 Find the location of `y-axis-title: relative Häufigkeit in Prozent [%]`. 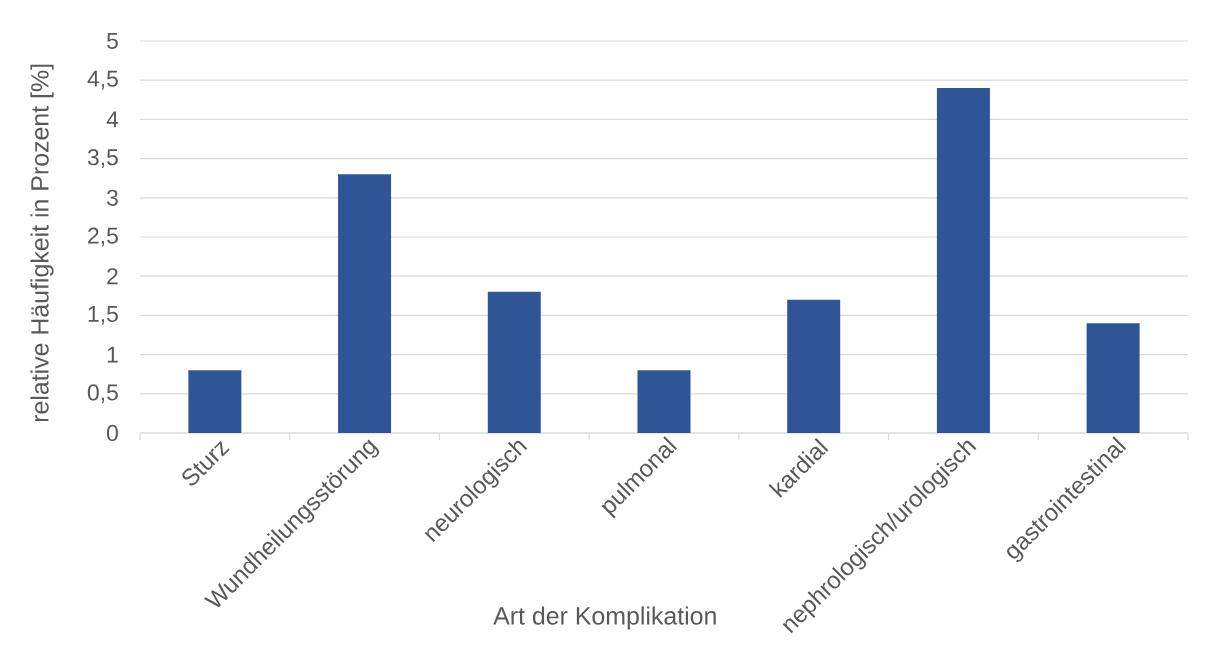

y-axis-title: relative Häufigkeit in Prozent [%] is located at coordinates (42, 243).